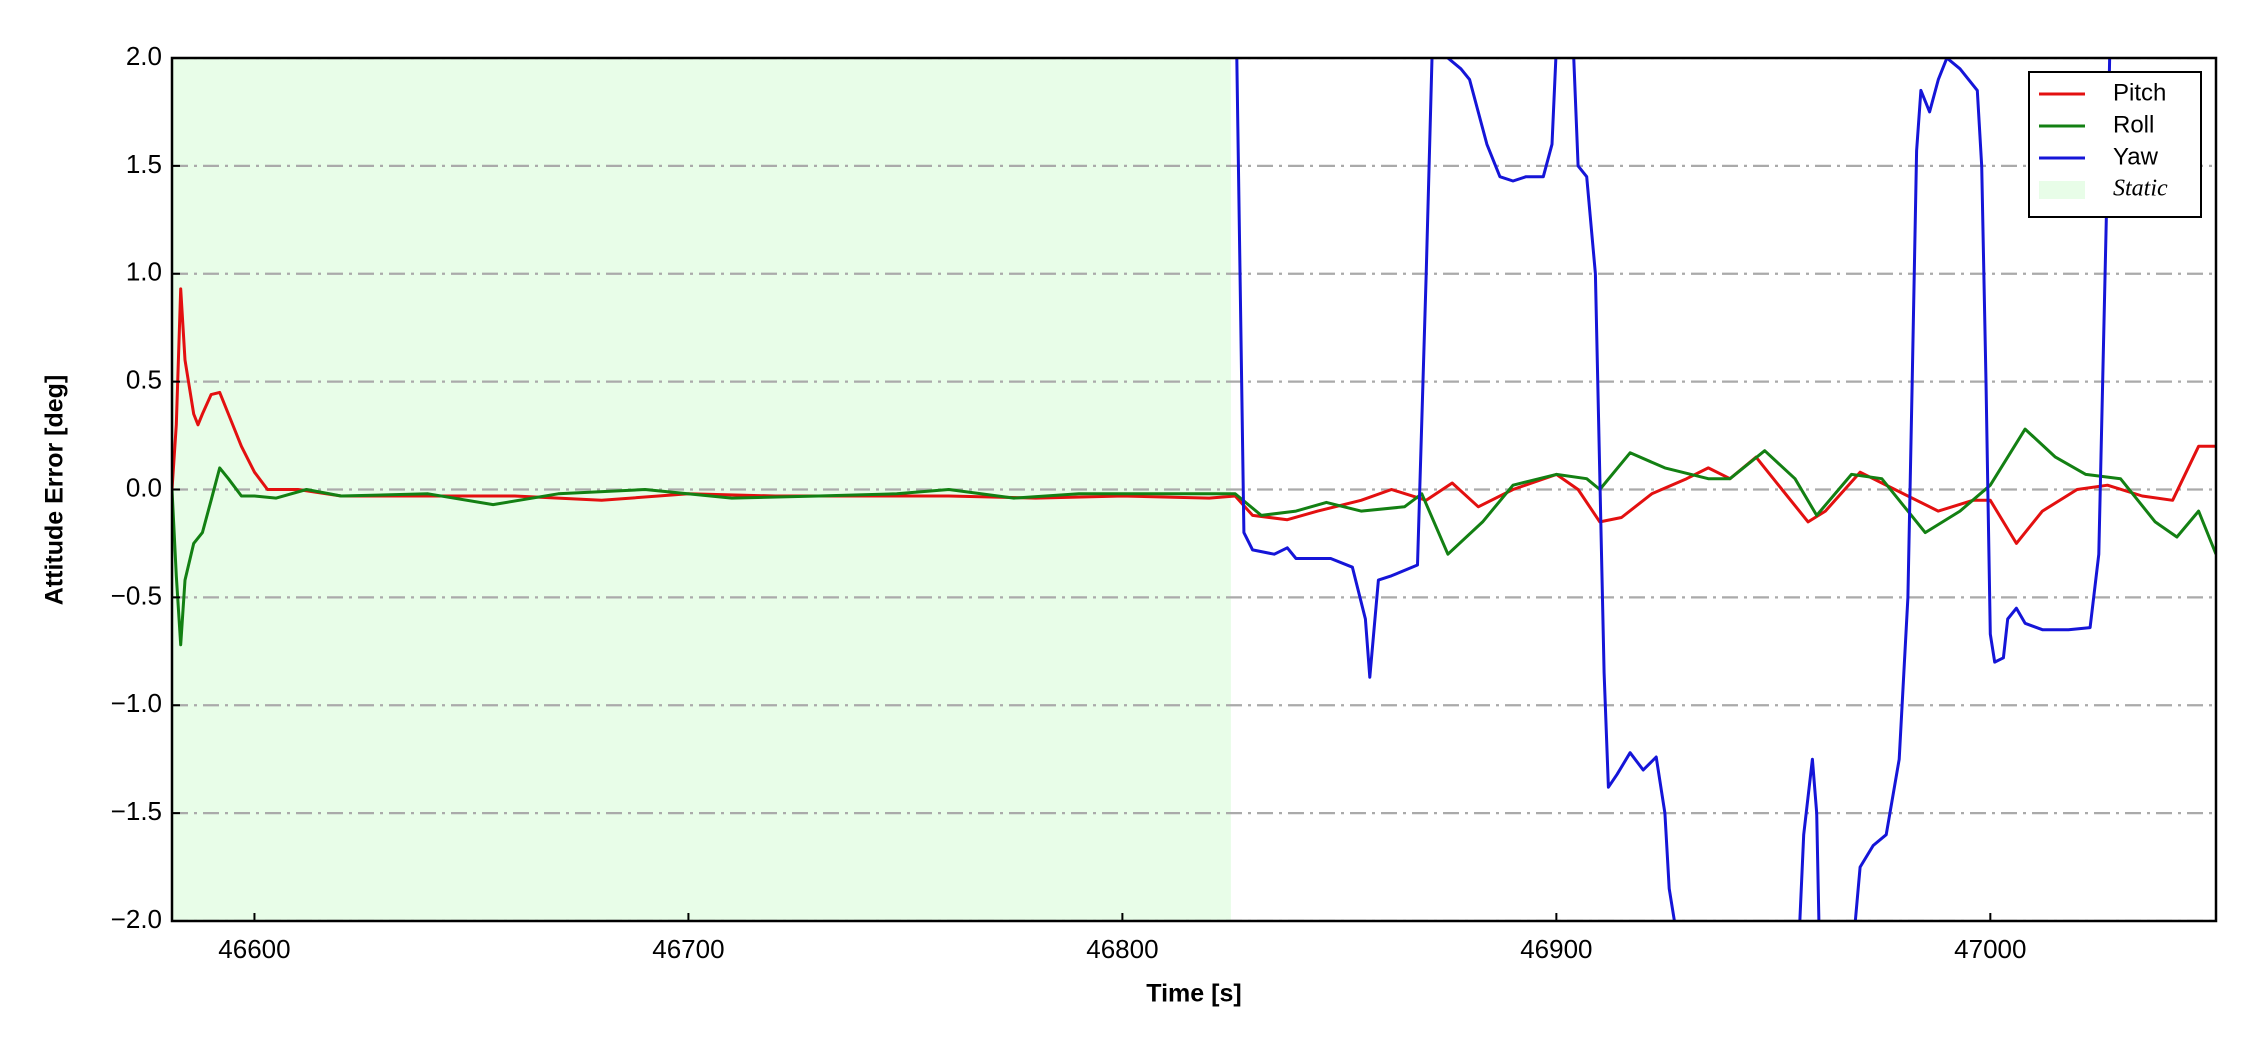 The image size is (2250, 1050). What do you see at coordinates (144, 380) in the screenshot?
I see `y-tick-label: 0.5` at bounding box center [144, 380].